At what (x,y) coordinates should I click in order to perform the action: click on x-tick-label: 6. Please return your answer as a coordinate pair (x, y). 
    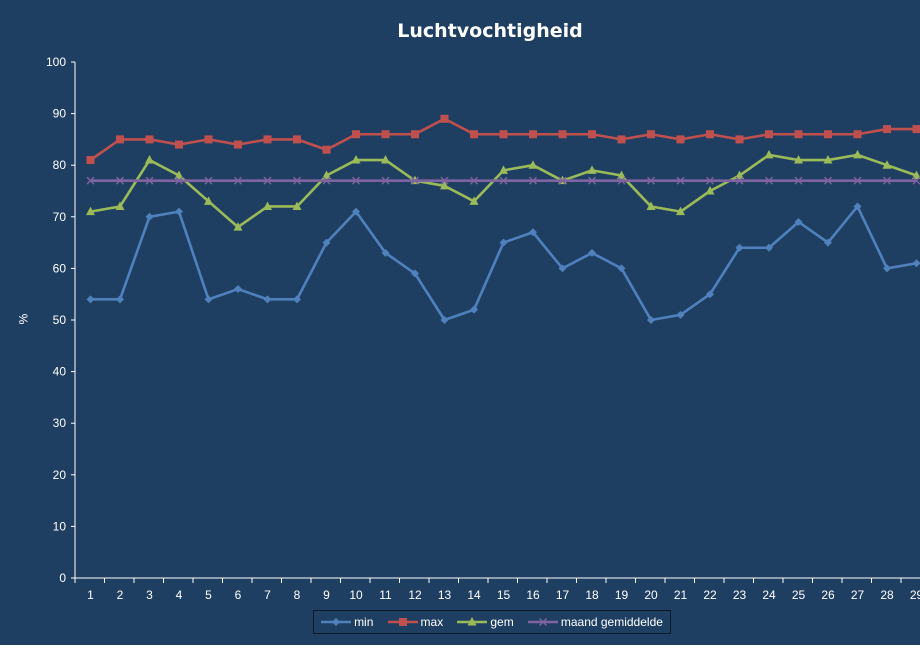
    Looking at the image, I should click on (238, 595).